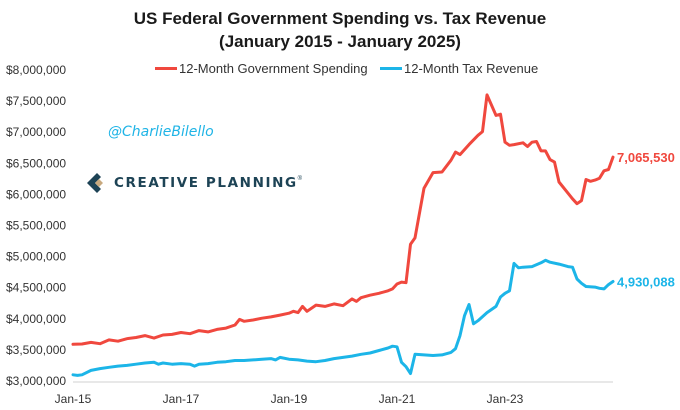 This screenshot has width=680, height=410. What do you see at coordinates (300, 179) in the screenshot?
I see `registered-mark: ®` at bounding box center [300, 179].